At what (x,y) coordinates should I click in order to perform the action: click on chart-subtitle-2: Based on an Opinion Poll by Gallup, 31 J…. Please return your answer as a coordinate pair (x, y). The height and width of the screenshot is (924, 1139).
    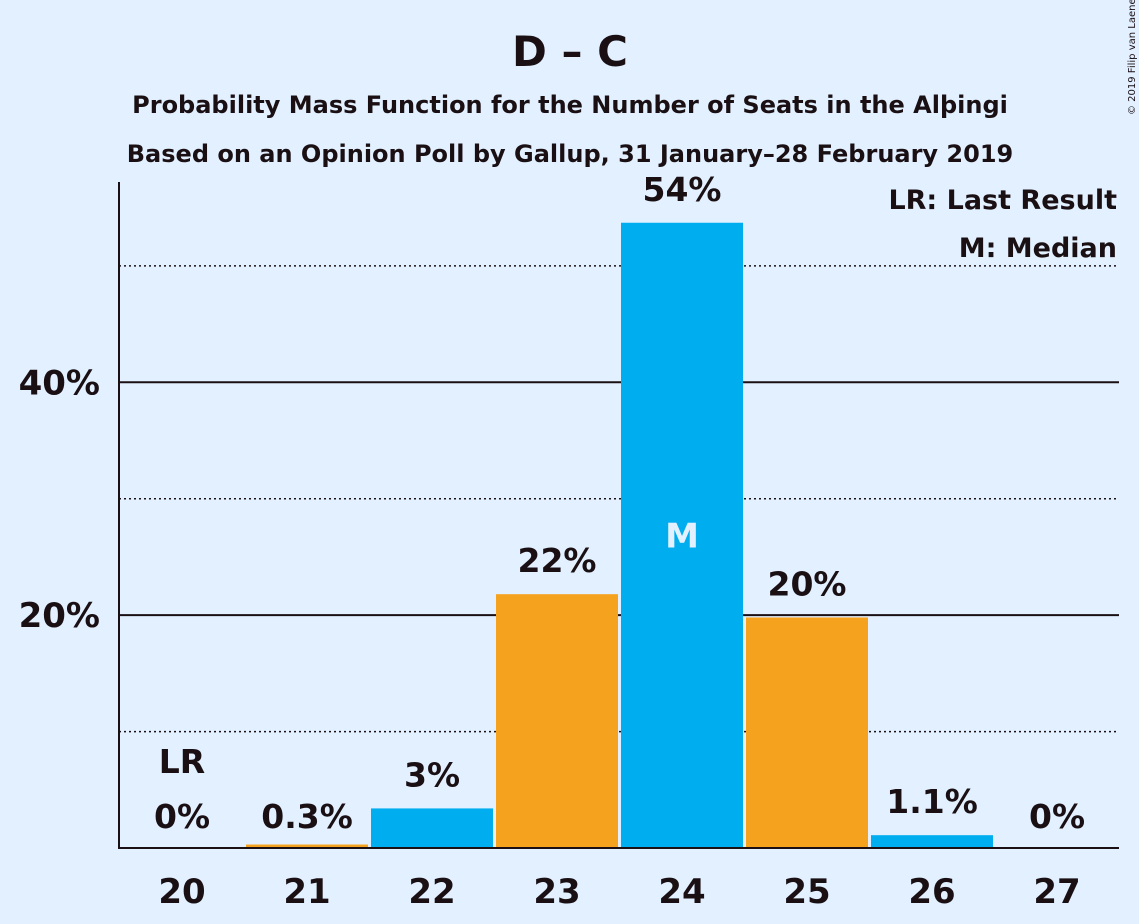
    Looking at the image, I should click on (570, 154).